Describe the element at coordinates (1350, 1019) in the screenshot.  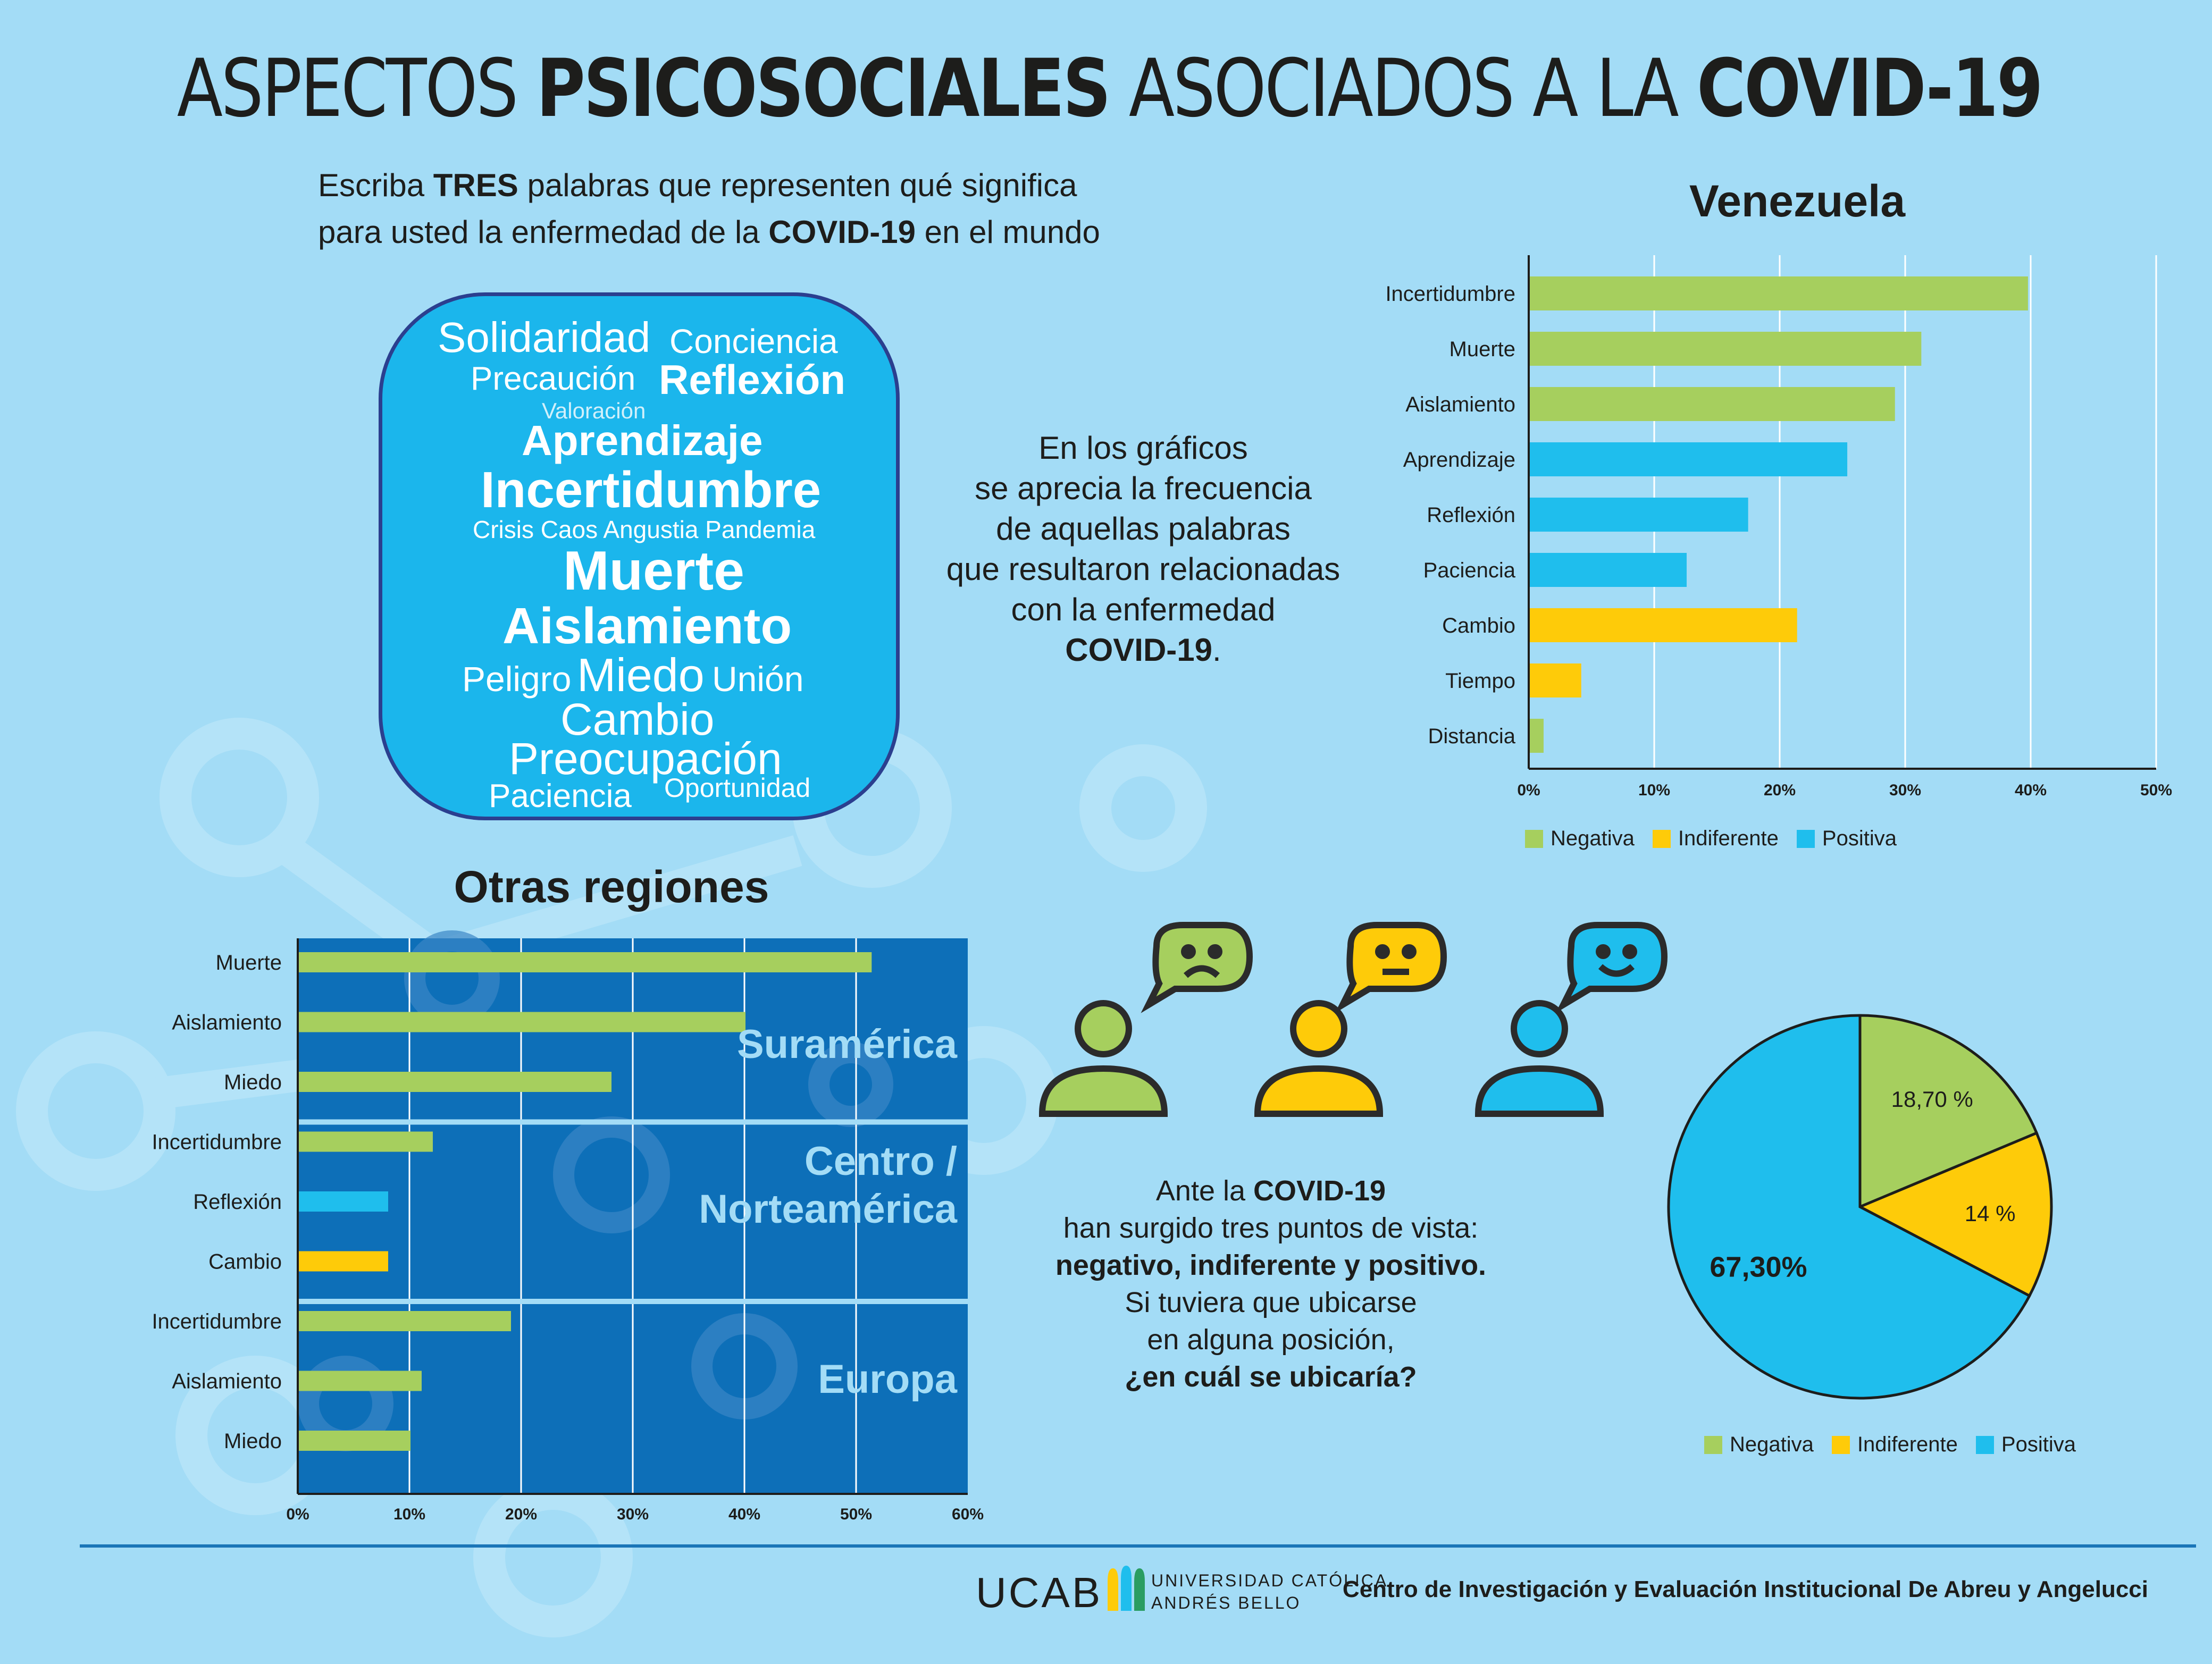
I see `neutral-person-icon` at that location.